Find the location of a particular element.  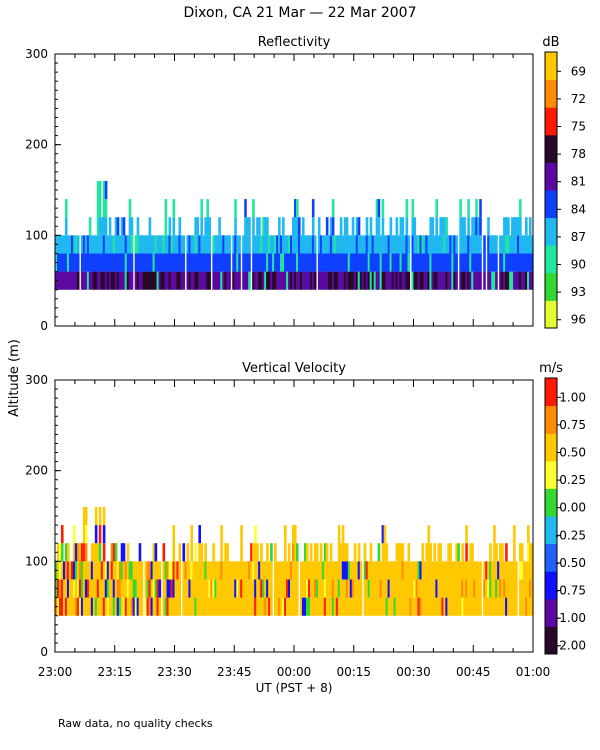

velocity-y-tick-label: 300 is located at coordinates (36, 380).